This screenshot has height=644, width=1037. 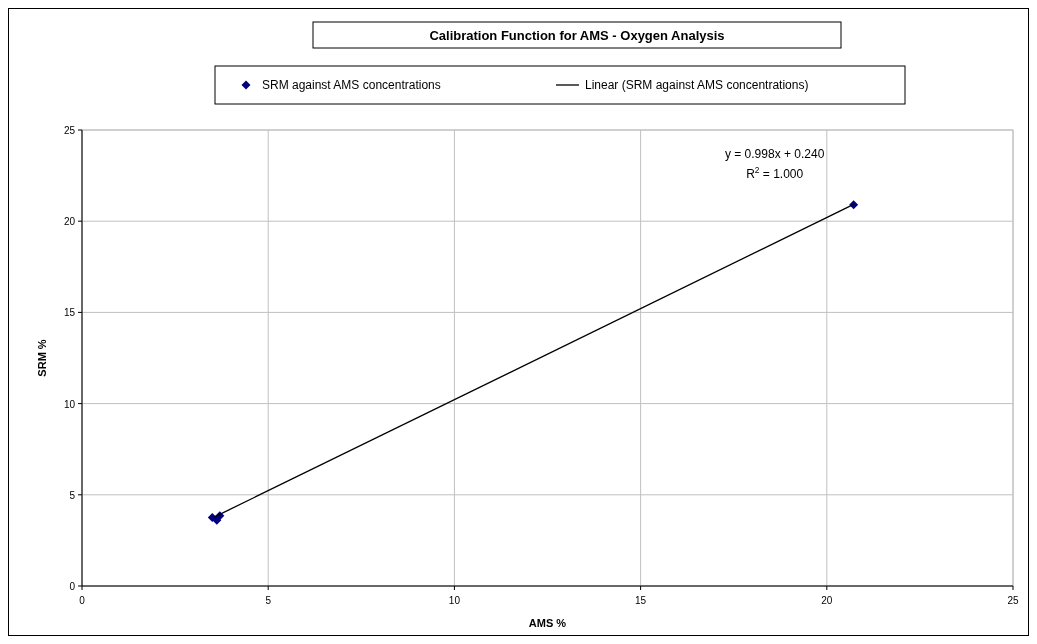 I want to click on chart-title: Calibration Function for AMS - Oxygen Analysis, so click(x=577, y=35).